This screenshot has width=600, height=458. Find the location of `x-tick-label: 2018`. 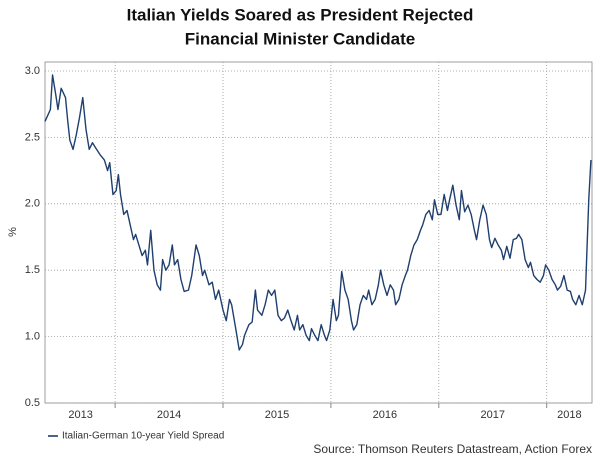

x-tick-label: 2018 is located at coordinates (569, 415).